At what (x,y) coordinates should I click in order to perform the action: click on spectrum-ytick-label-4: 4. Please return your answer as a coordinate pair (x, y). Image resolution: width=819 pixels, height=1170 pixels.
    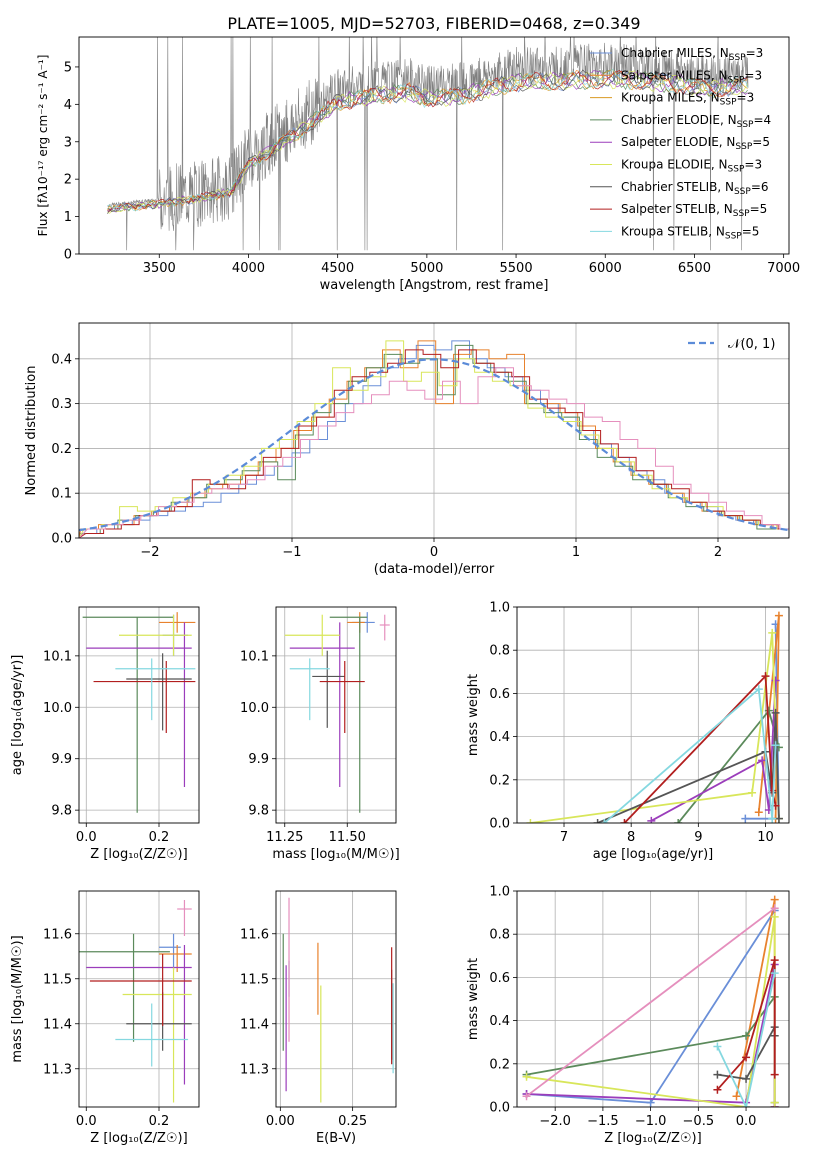
    Looking at the image, I should click on (68, 105).